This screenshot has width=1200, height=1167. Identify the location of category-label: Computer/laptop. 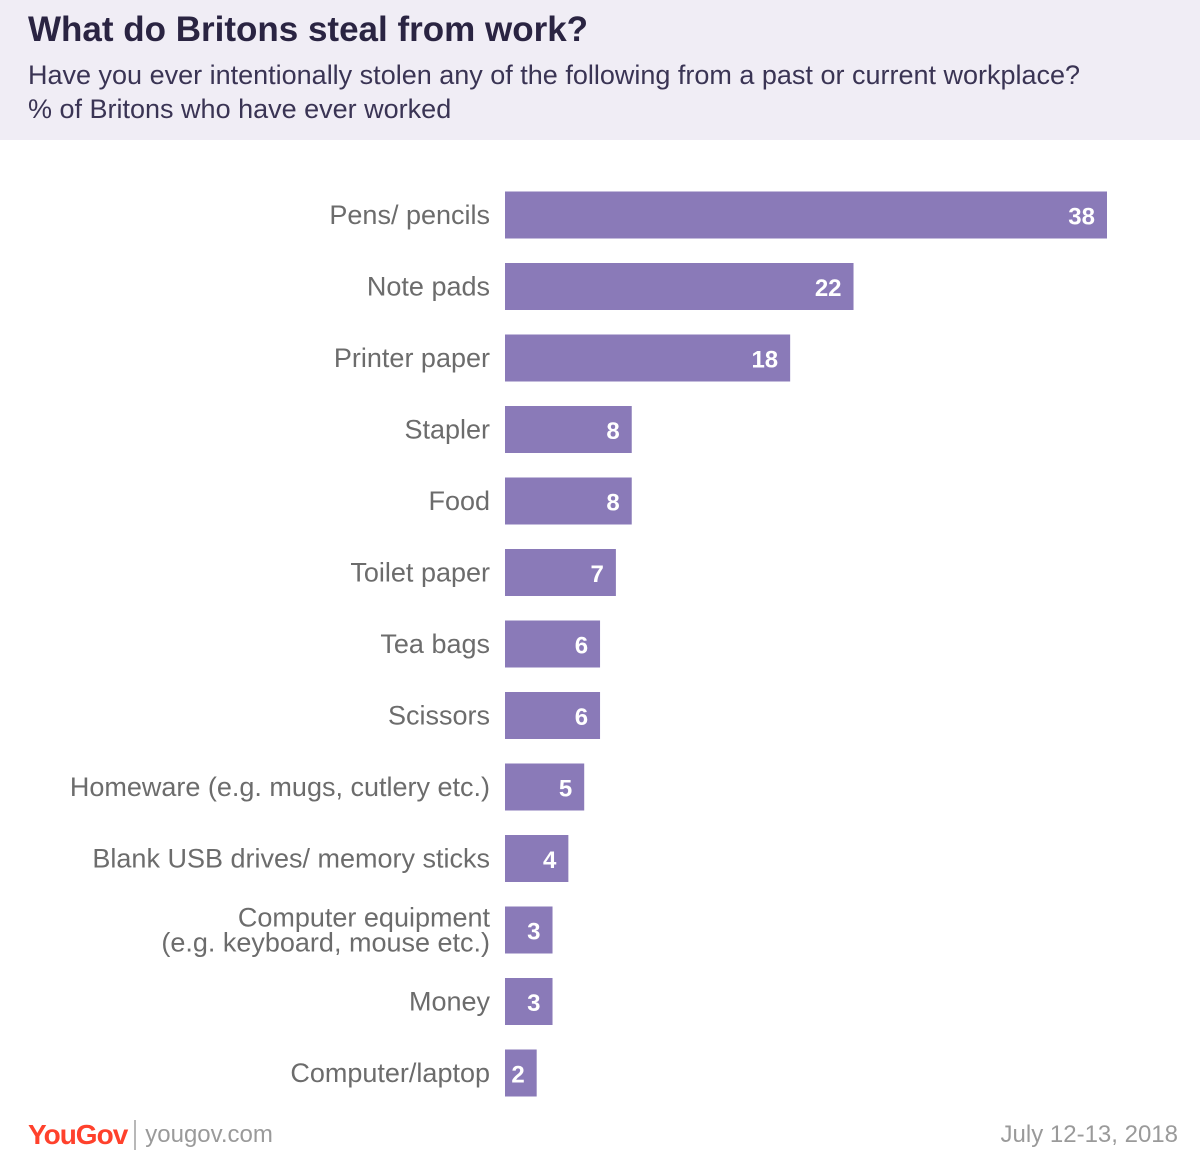
(390, 1073).